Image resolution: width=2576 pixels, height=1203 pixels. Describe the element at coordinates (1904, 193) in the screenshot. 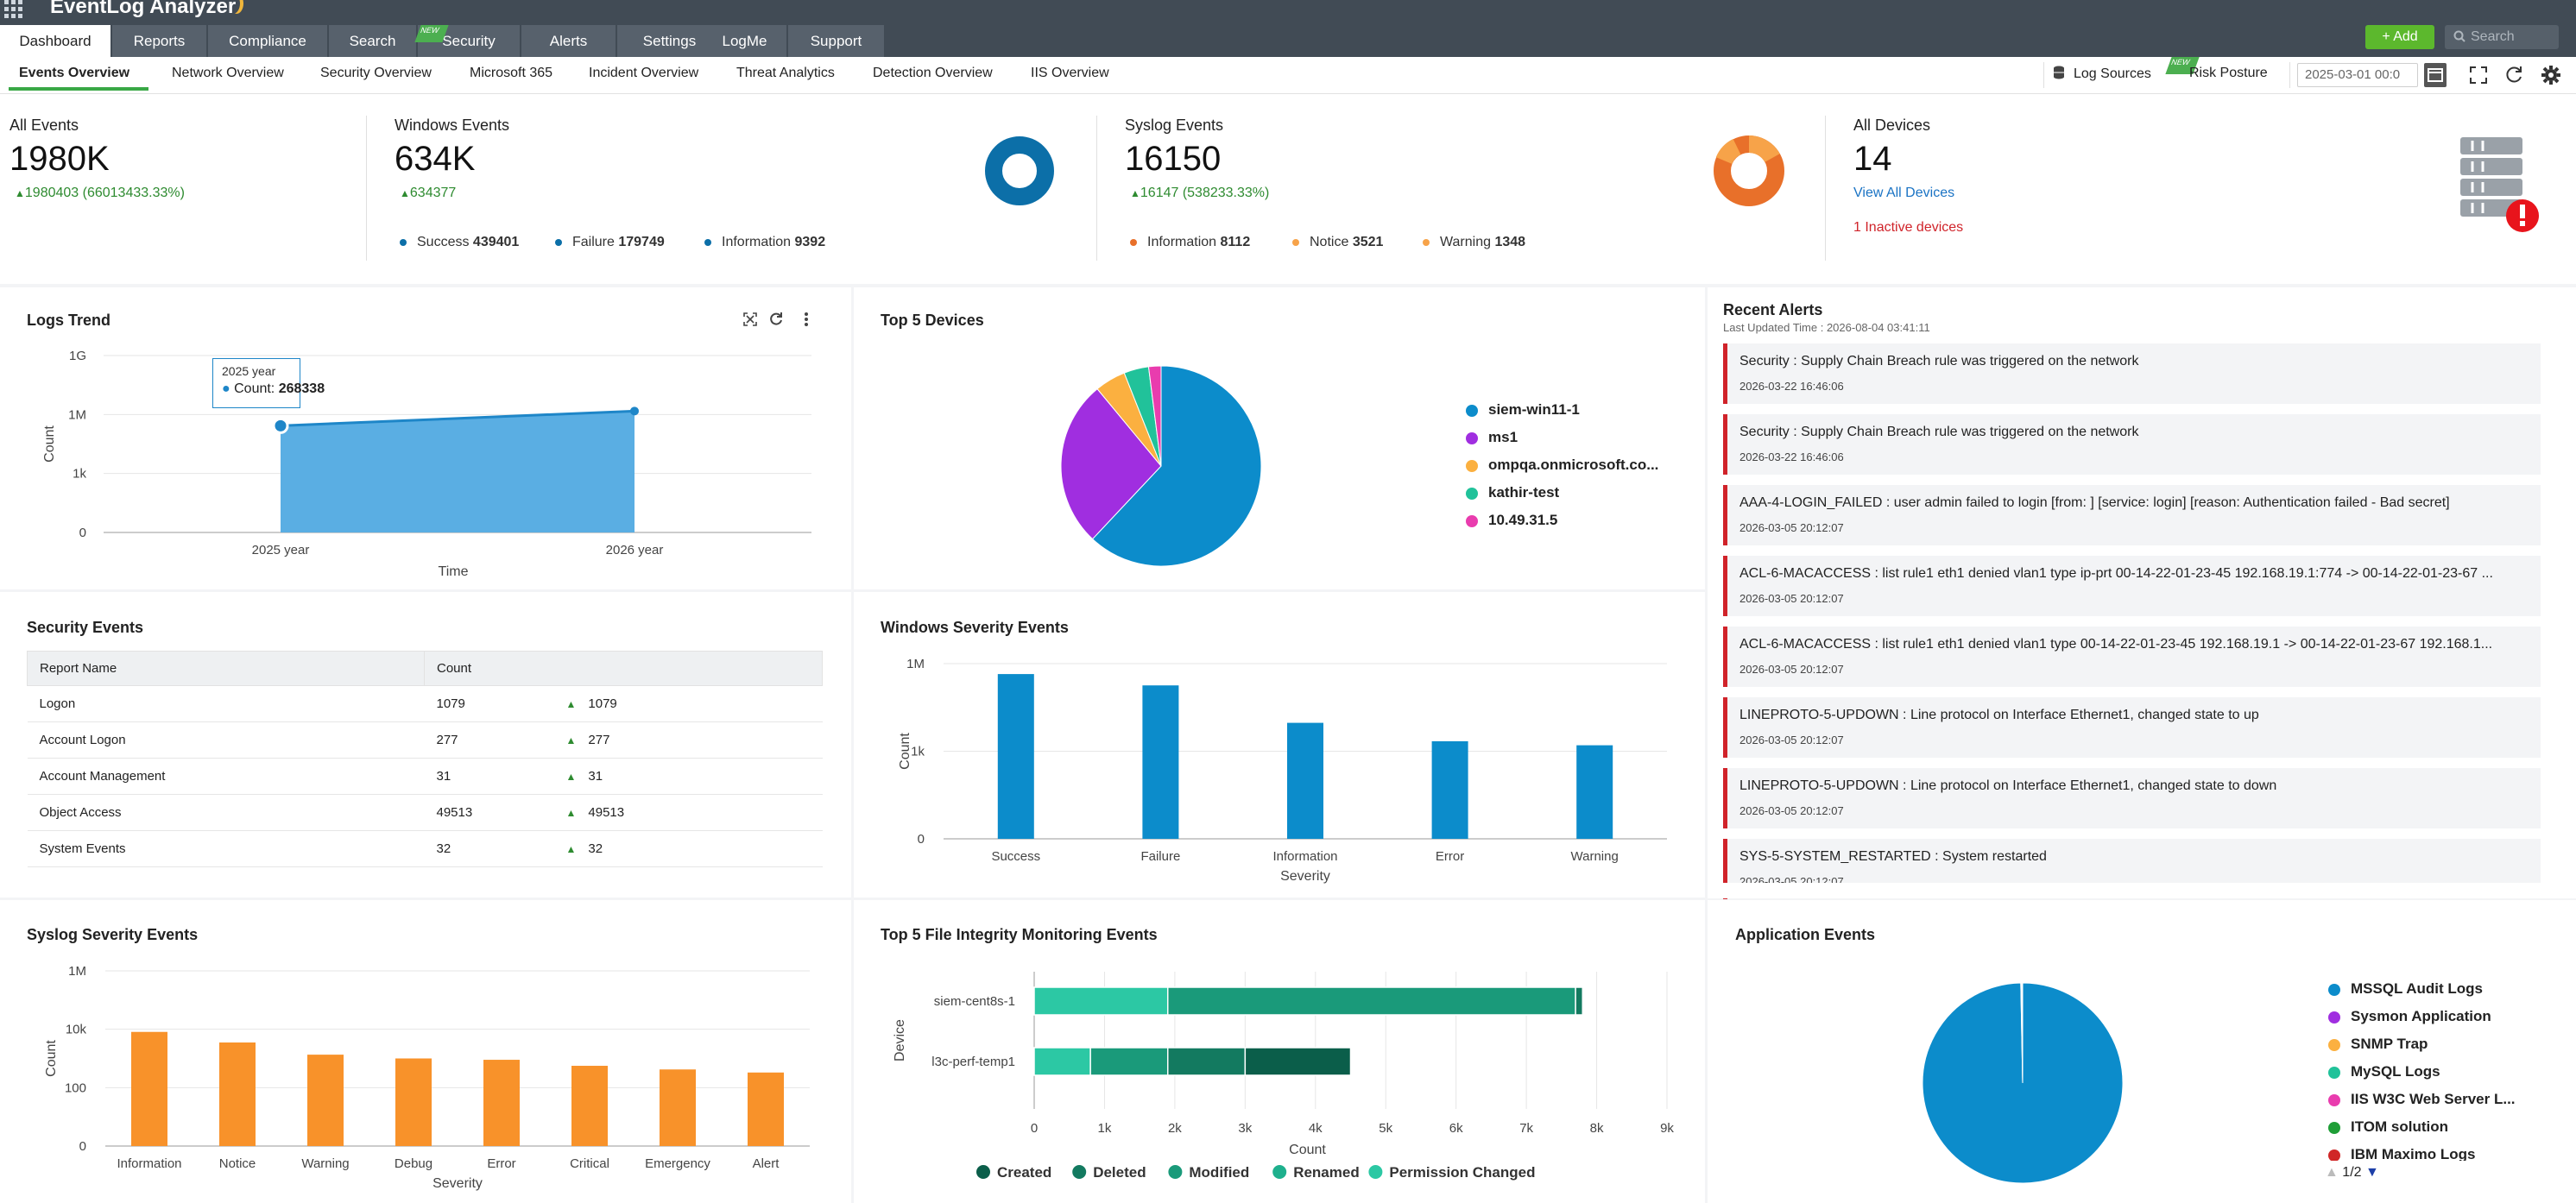

I see `view-all-devices-link: View All Devices` at that location.